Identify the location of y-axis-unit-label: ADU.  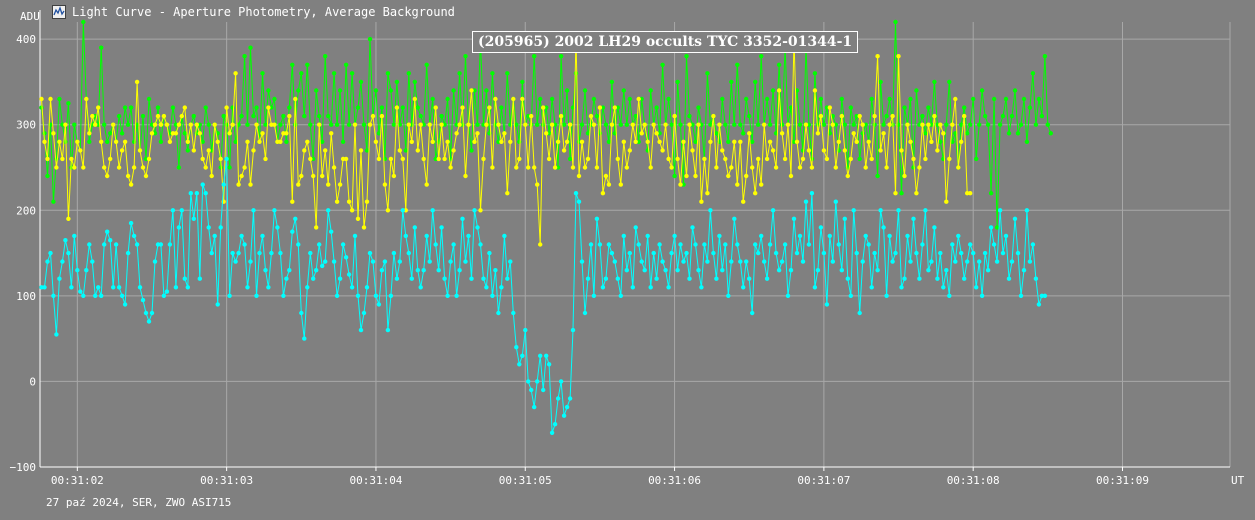
(30, 16).